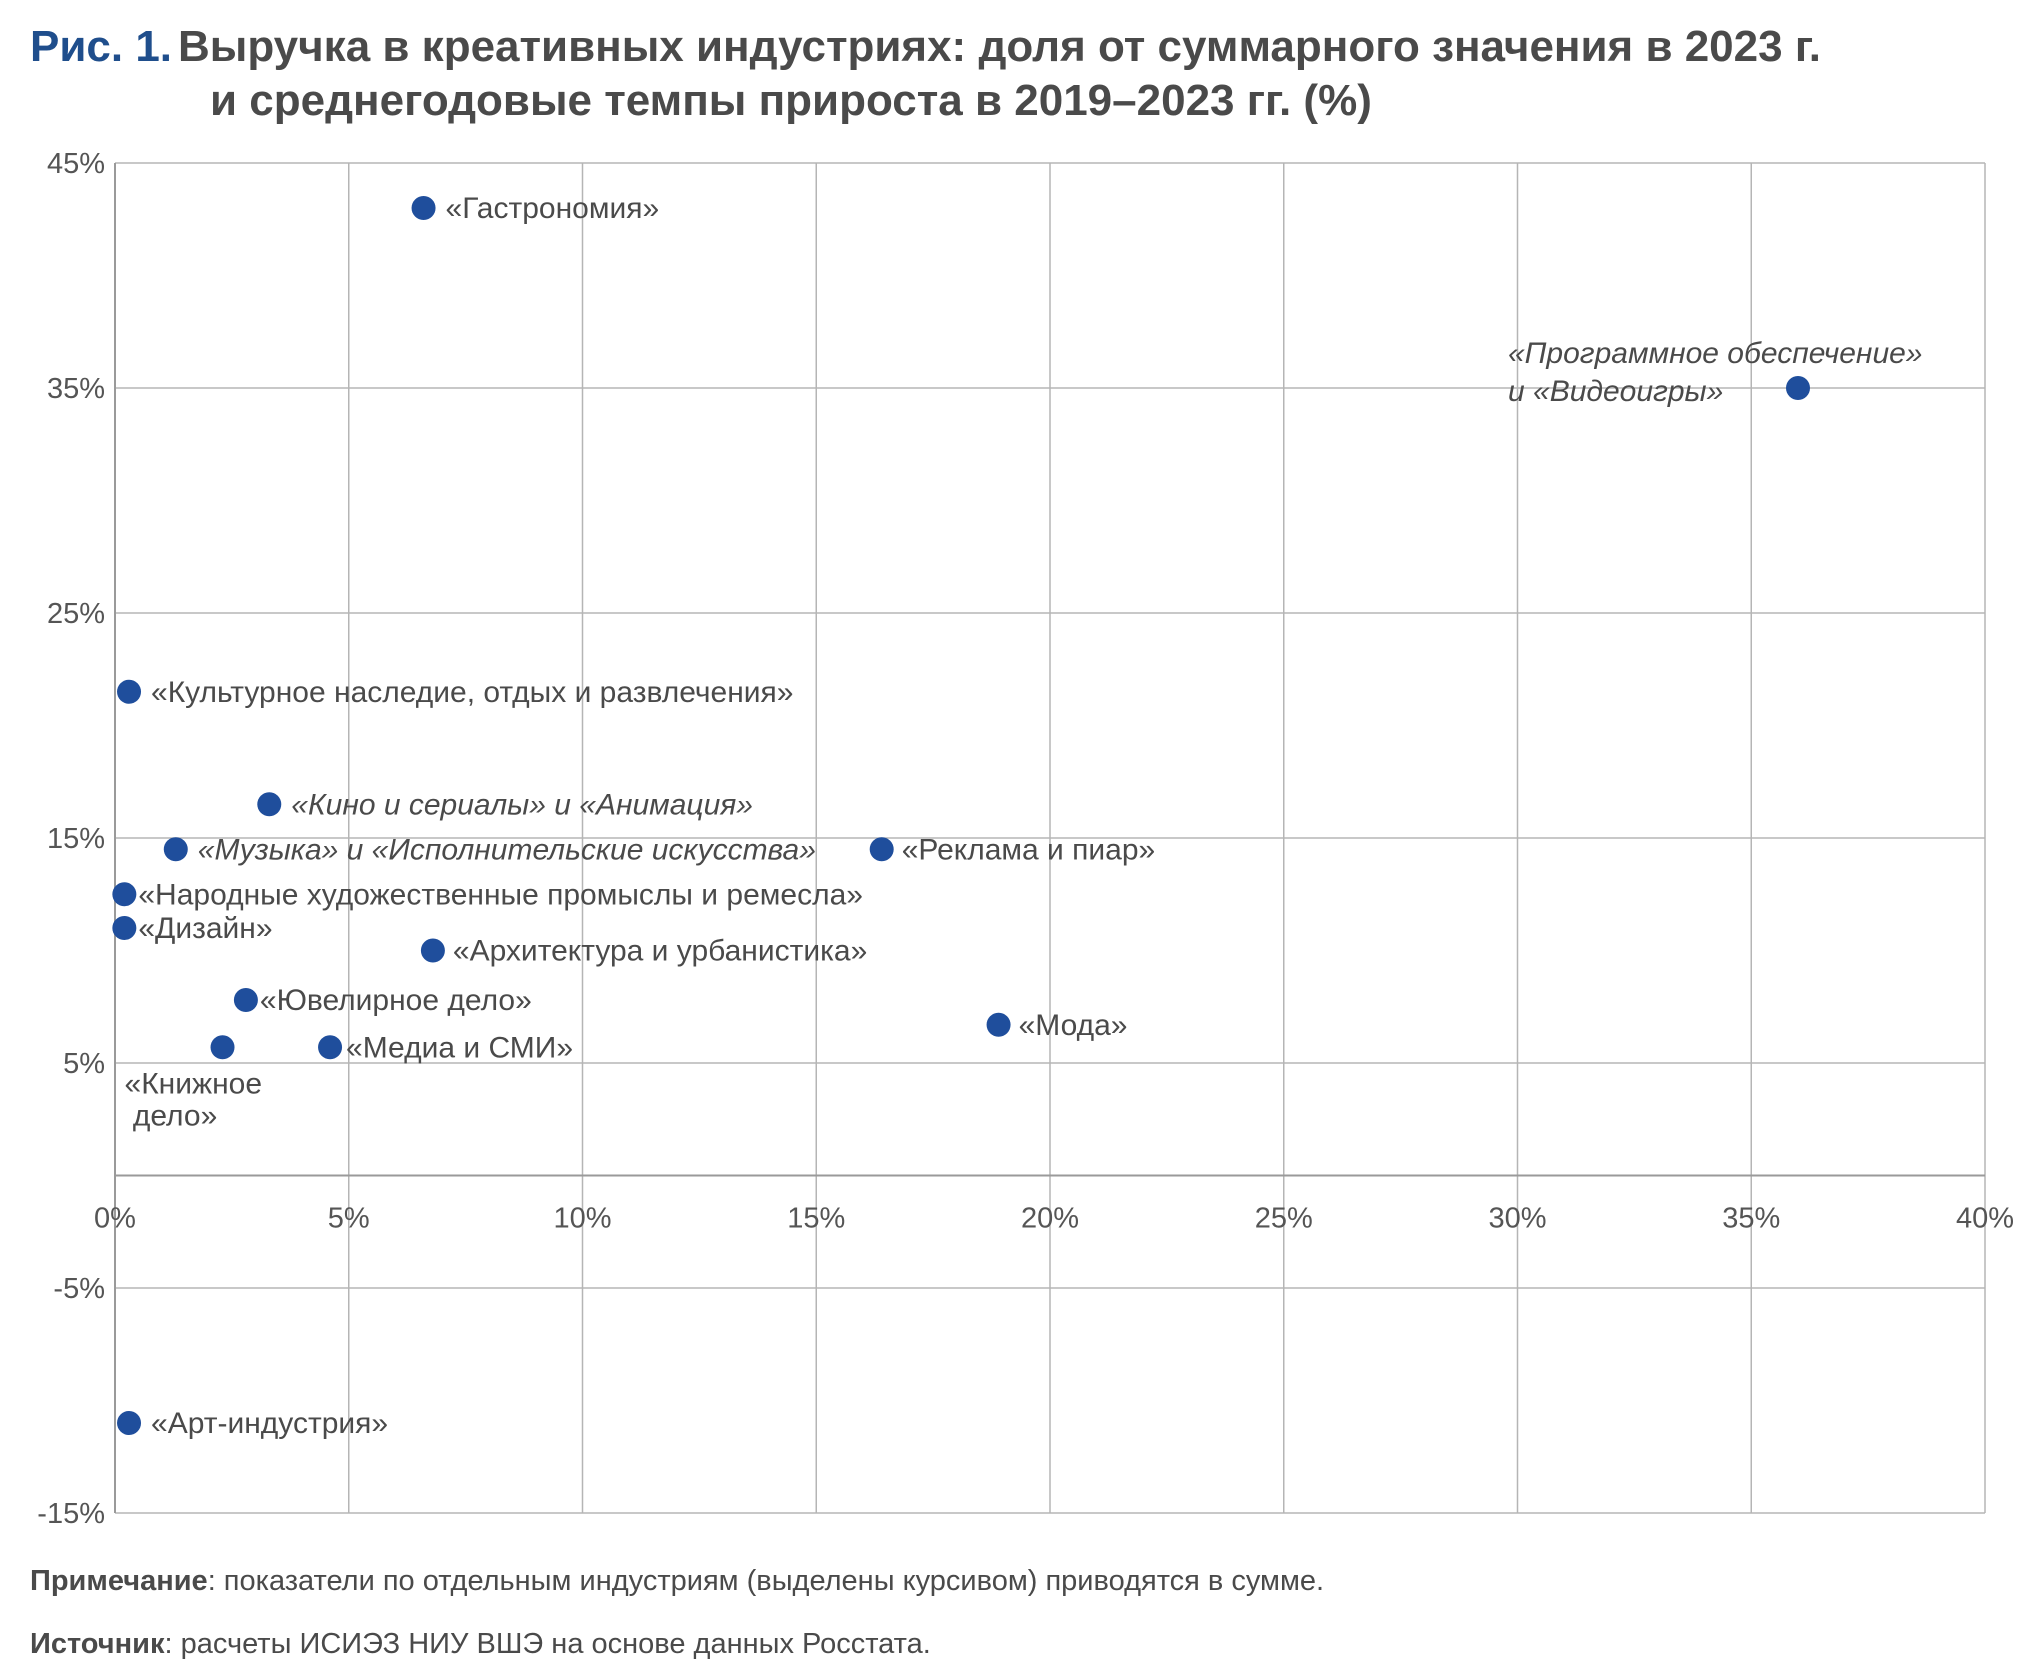  What do you see at coordinates (101, 46) in the screenshot?
I see `figure-number: Рис. 1.` at bounding box center [101, 46].